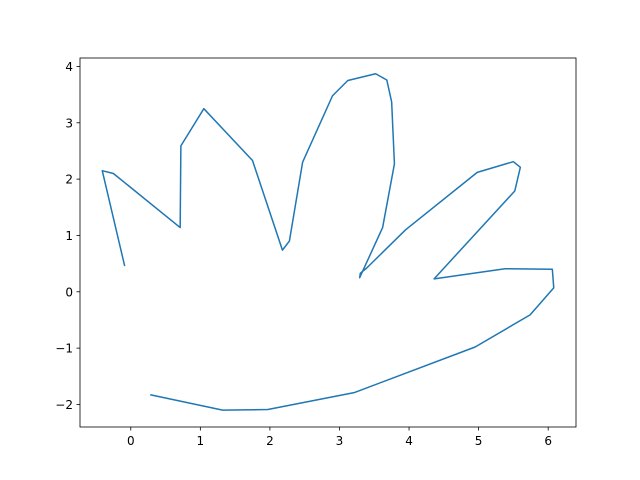 The image size is (640, 480). I want to click on x-tick-label: 2, so click(270, 441).